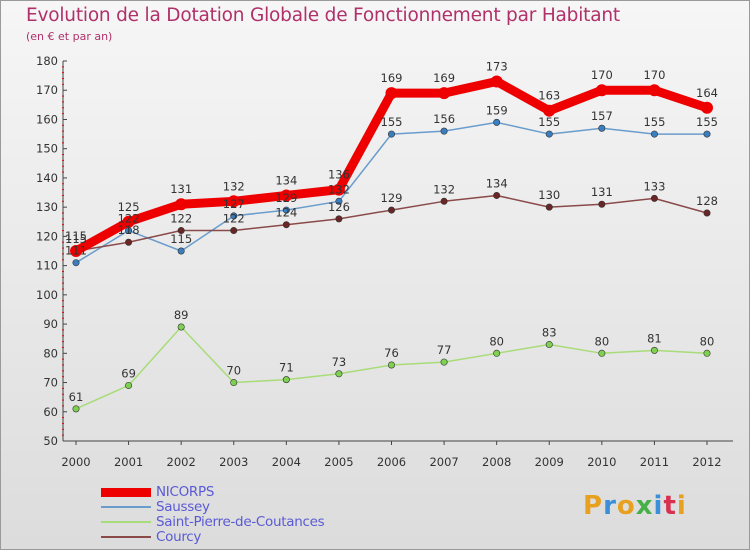  Describe the element at coordinates (707, 201) in the screenshot. I see `data-label: 128` at that location.